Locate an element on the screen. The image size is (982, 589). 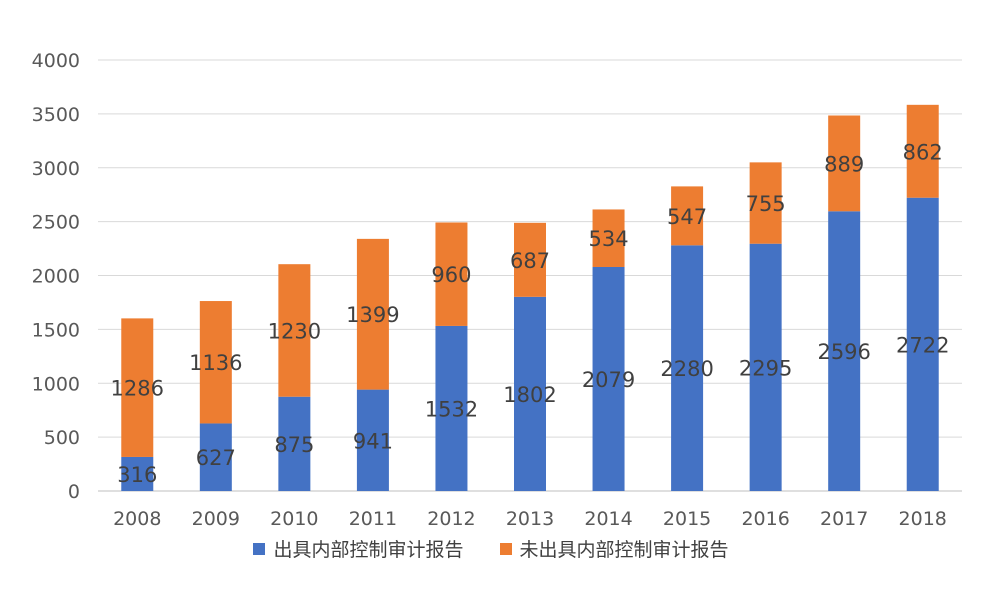
data-label-series-1-2010: 1230 is located at coordinates (294, 331).